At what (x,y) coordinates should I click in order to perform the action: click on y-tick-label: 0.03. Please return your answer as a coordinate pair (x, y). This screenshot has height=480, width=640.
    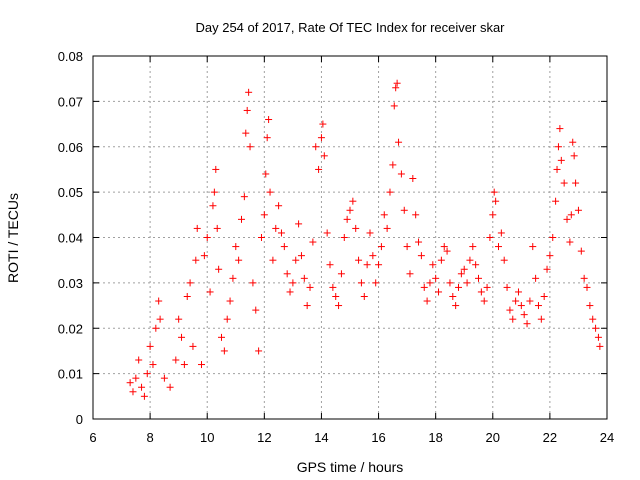
    Looking at the image, I should click on (70, 283).